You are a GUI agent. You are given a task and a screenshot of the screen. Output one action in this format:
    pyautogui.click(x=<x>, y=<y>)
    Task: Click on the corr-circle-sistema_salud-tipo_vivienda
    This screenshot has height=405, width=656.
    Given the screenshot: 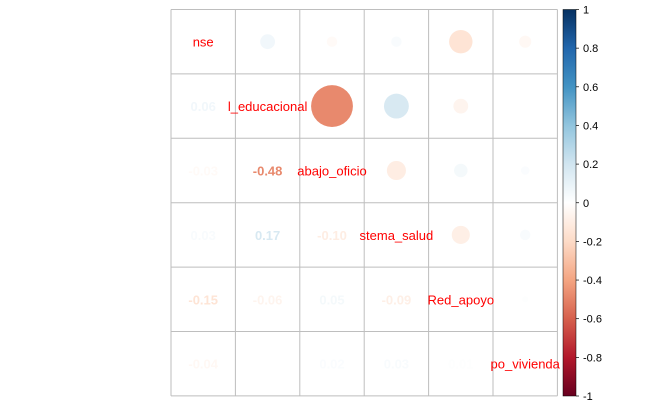 What is the action you would take?
    pyautogui.click(x=525, y=235)
    